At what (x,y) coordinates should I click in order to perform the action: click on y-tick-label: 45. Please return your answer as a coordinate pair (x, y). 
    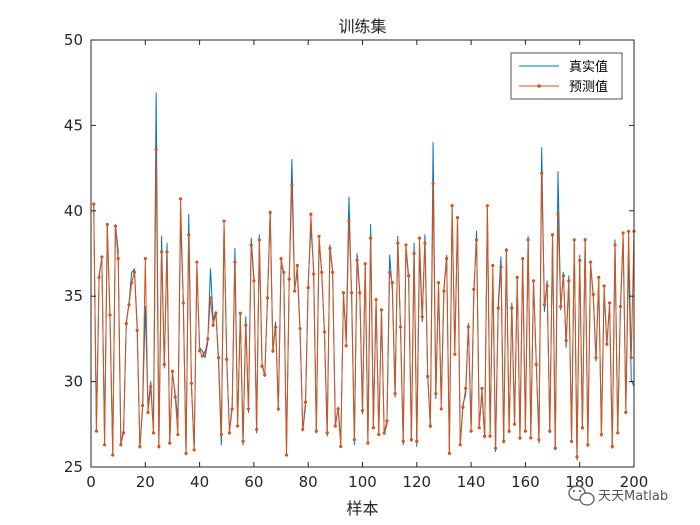
    Looking at the image, I should click on (73, 125).